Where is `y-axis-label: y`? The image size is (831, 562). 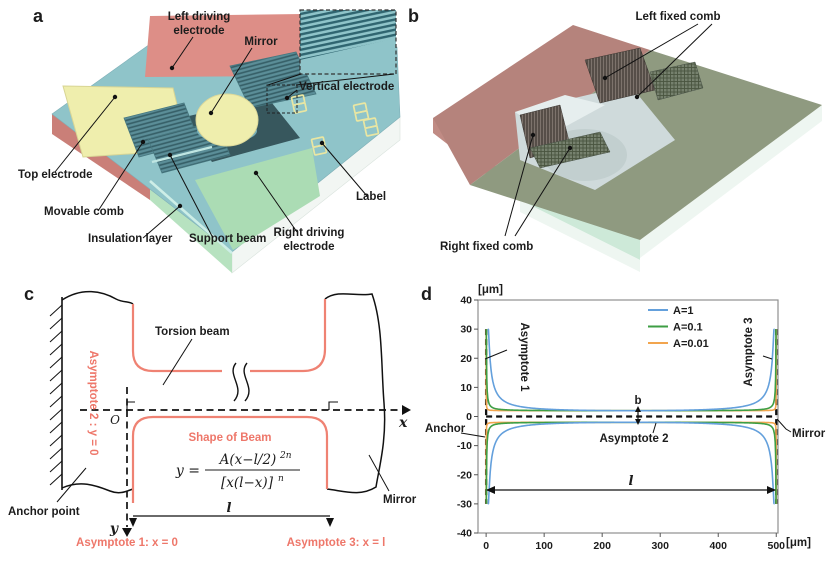 y-axis-label: y is located at coordinates (114, 529).